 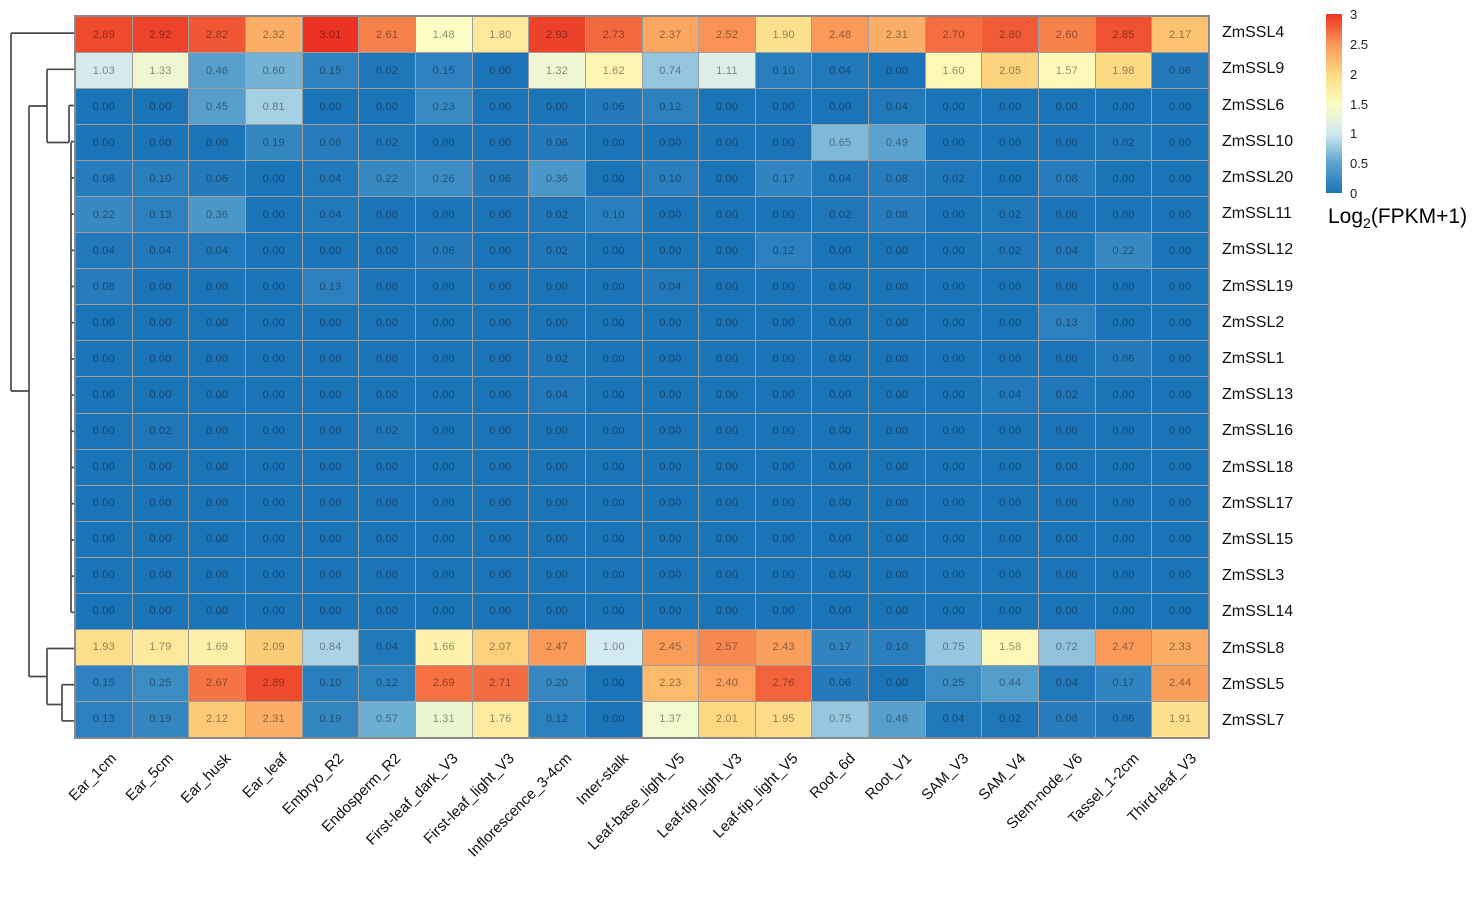 I want to click on cell-value: 0.46, so click(x=897, y=719).